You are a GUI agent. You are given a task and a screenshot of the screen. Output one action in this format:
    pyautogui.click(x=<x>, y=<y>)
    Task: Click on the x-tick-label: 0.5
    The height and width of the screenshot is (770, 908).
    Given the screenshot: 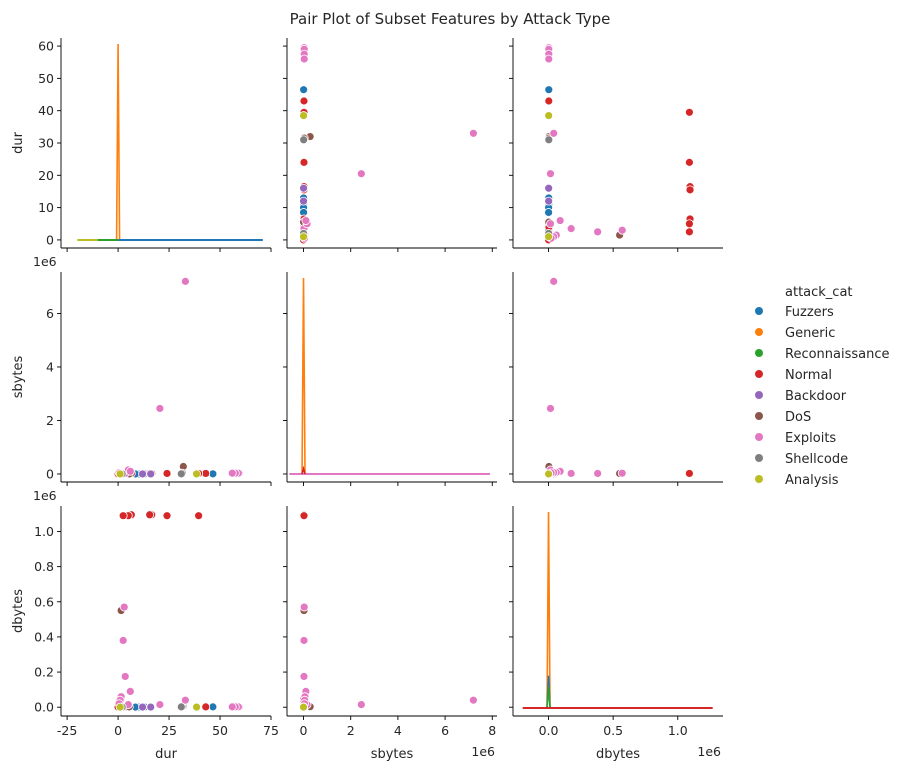 What is the action you would take?
    pyautogui.click(x=613, y=730)
    